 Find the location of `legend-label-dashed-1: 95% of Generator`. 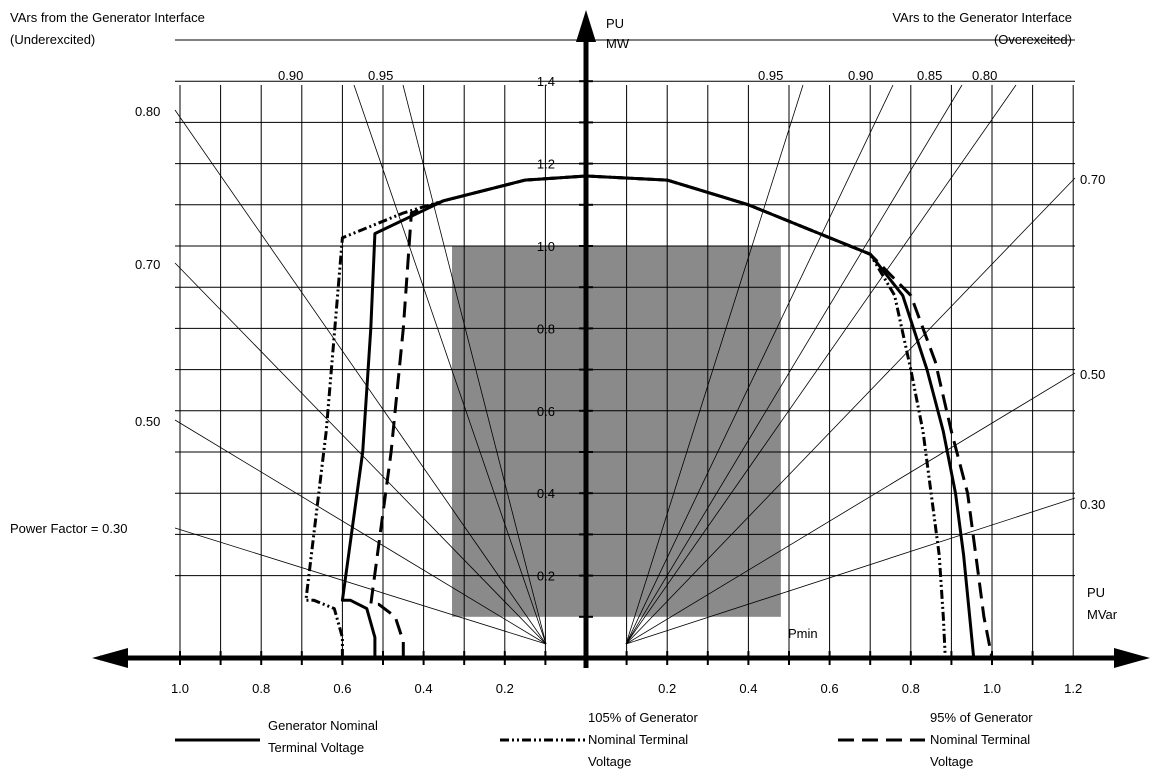

legend-label-dashed-1: 95% of Generator is located at coordinates (981, 717).